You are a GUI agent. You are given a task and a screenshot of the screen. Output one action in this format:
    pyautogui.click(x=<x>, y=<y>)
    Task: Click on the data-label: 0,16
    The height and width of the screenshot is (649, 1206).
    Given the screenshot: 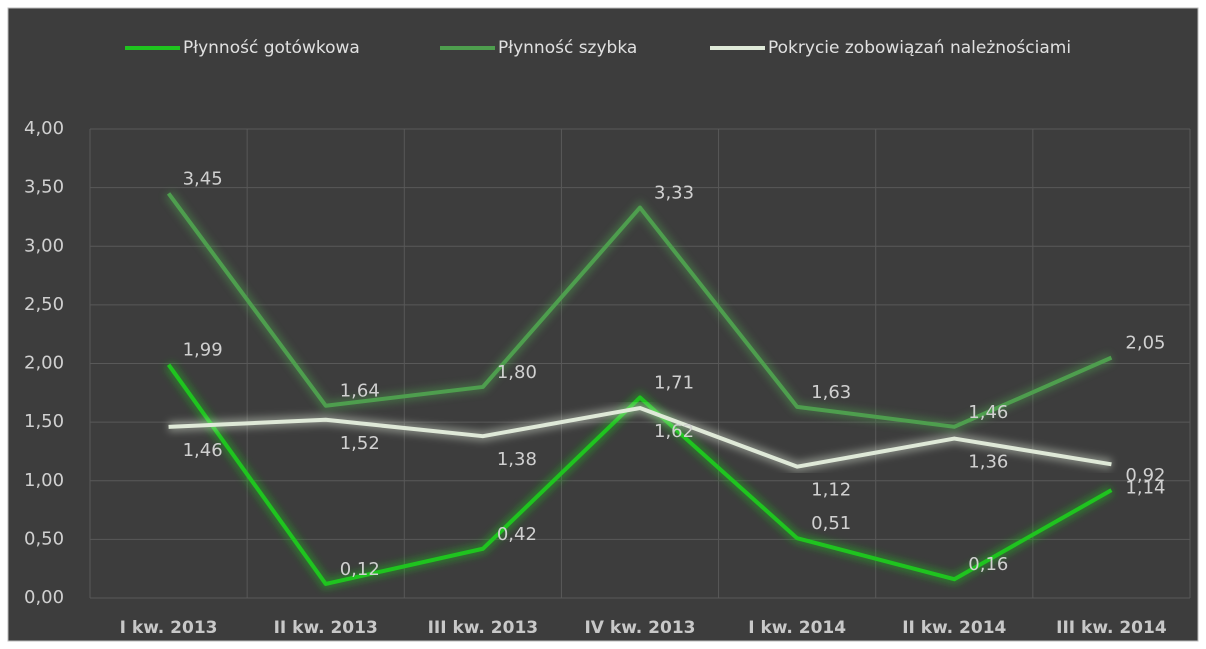 What is the action you would take?
    pyautogui.click(x=988, y=564)
    